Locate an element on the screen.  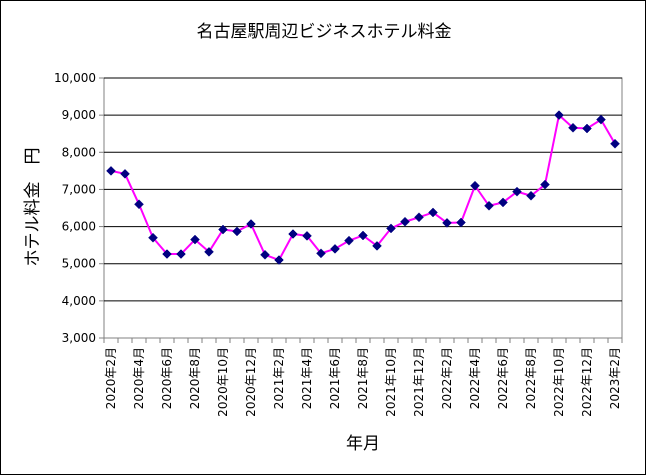
y-axis-title: ホテル料金 円 is located at coordinates (33, 207).